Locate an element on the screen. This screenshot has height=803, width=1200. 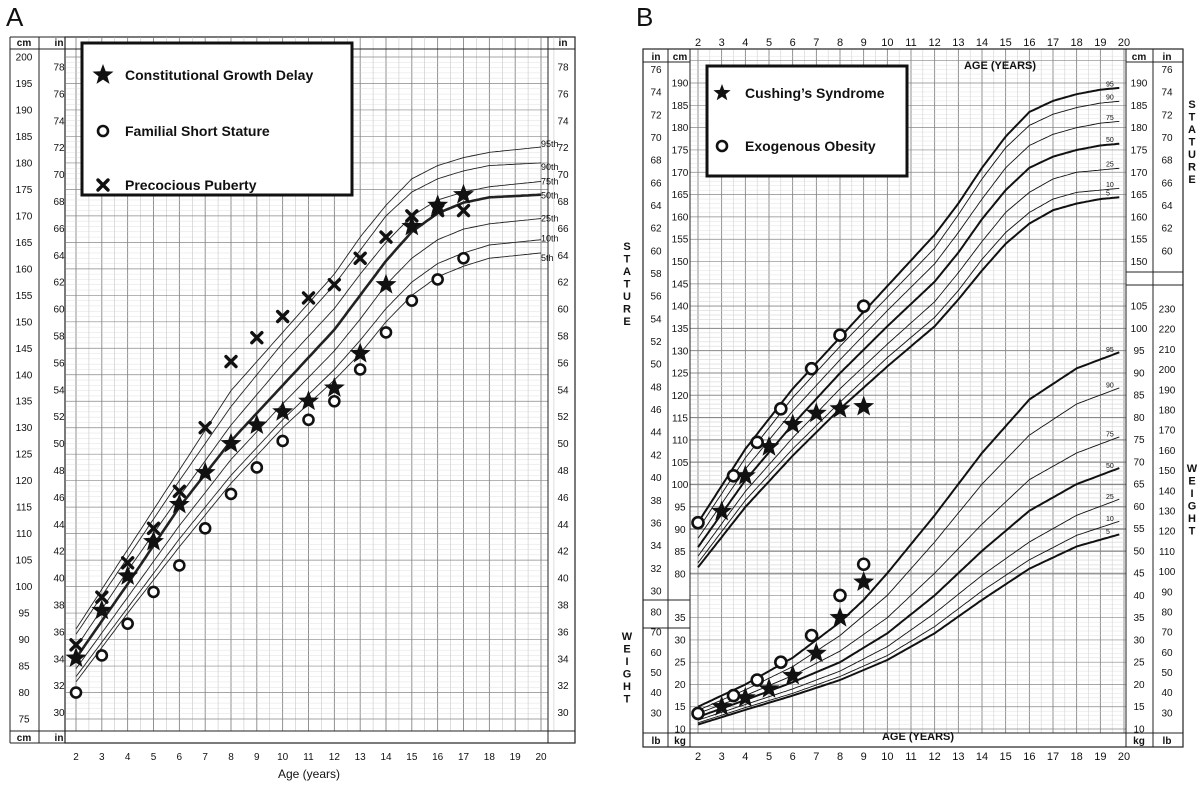
y-tick-stature-in: 68 is located at coordinates (656, 161).